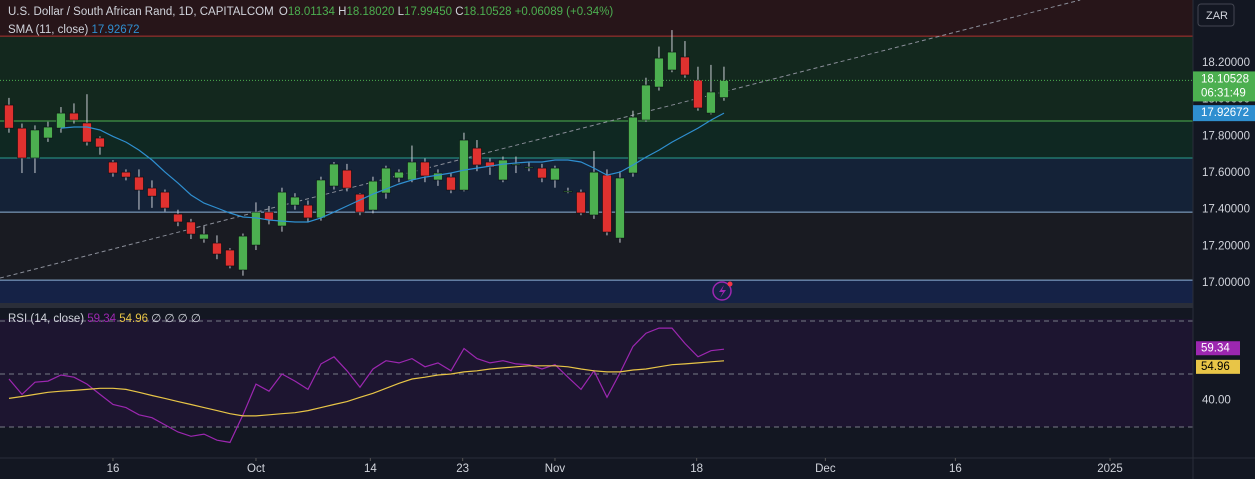 The image size is (1255, 479). I want to click on sma-badge, so click(1224, 113).